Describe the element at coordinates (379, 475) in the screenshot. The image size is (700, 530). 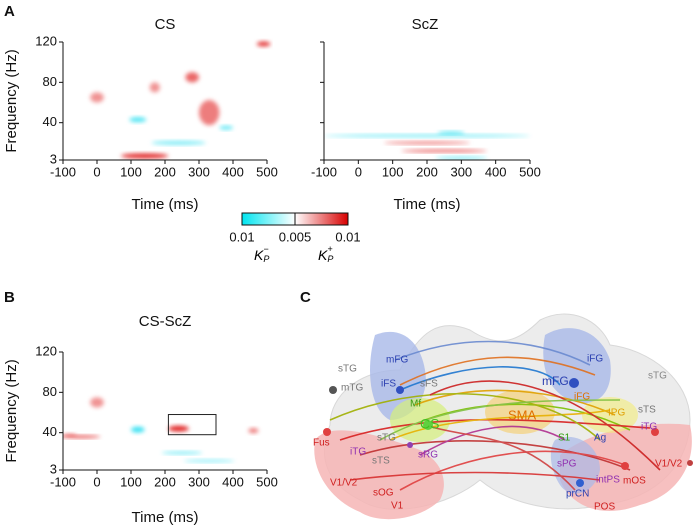
I see `occipital-left` at that location.